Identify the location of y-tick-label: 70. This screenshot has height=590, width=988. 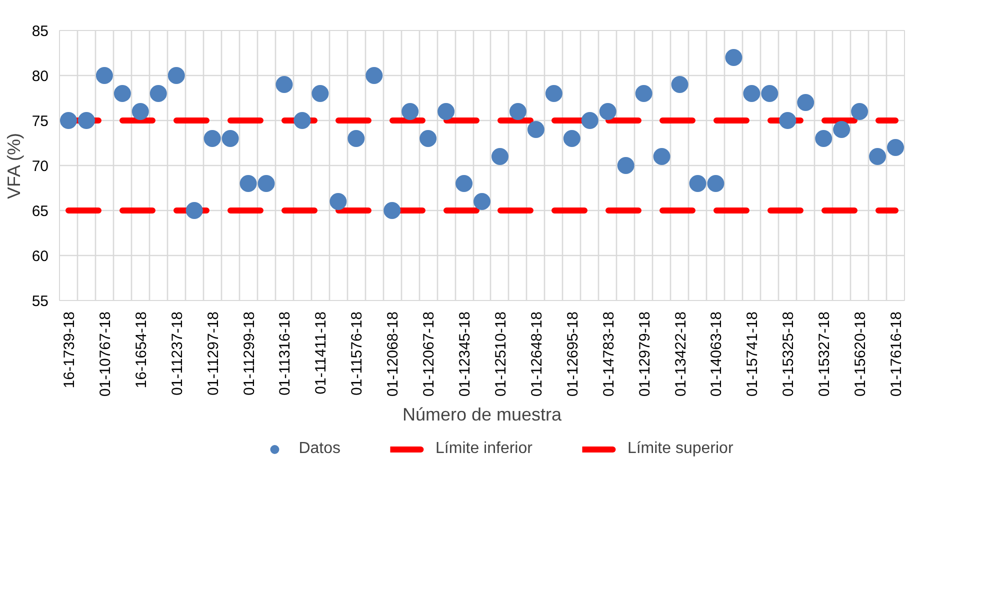
(40, 166).